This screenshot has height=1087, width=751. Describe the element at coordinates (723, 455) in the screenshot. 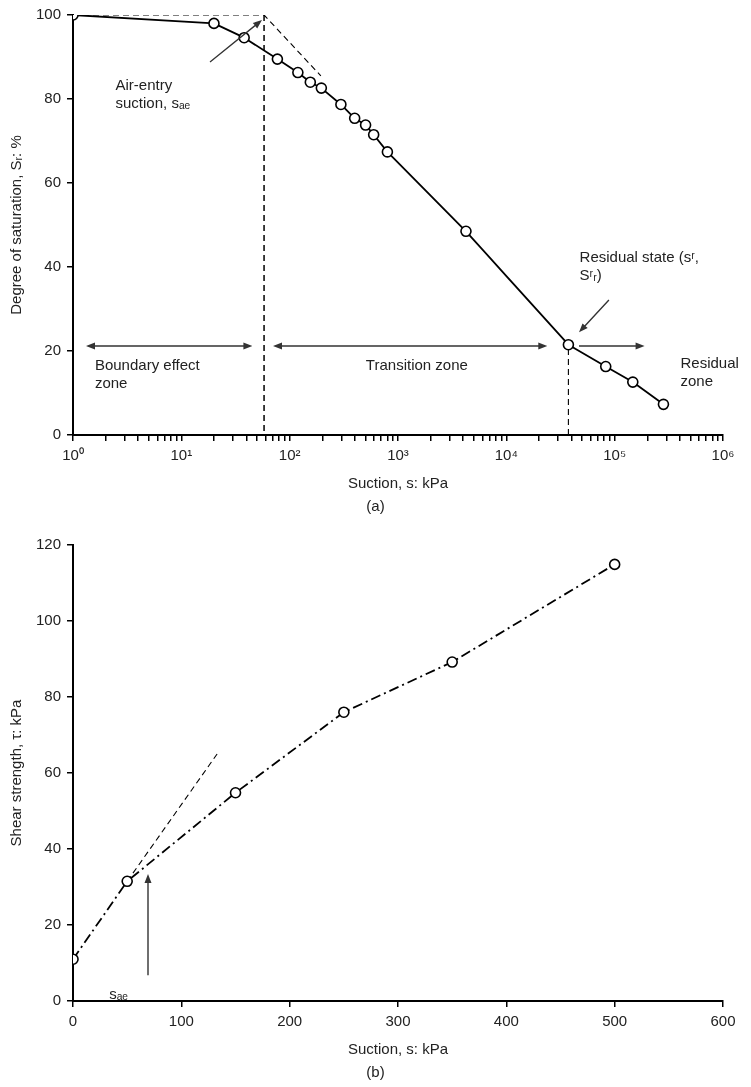

I see `x-tick-label: 10⁶` at that location.